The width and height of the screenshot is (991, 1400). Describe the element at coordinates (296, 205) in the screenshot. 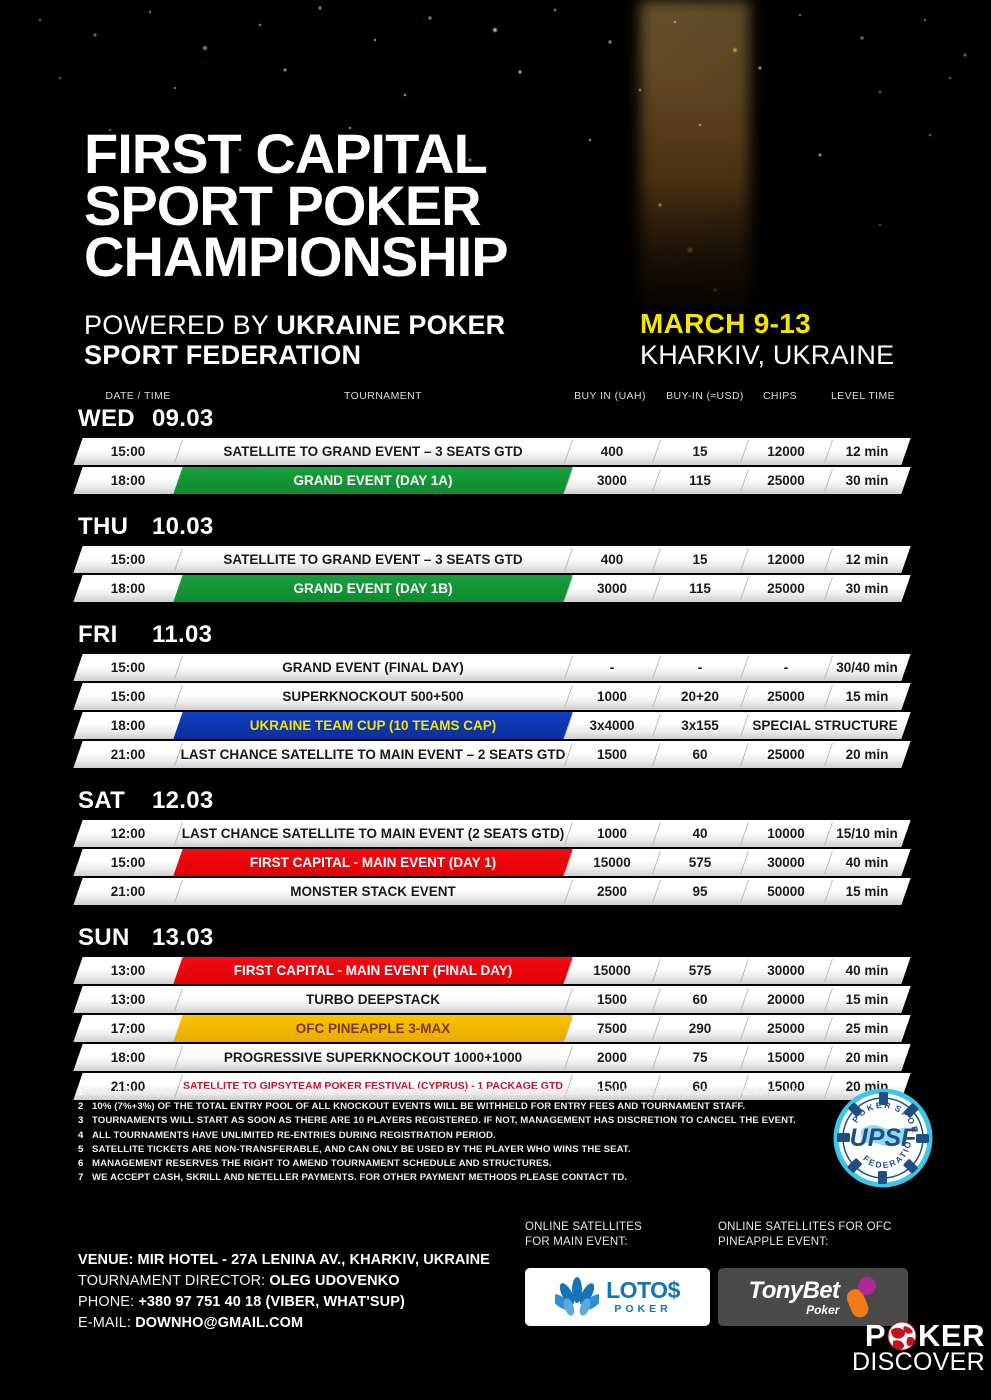

I see `page-title: FIRST CAPITAL SPORT POKER CHAMPIONSHIP` at that location.